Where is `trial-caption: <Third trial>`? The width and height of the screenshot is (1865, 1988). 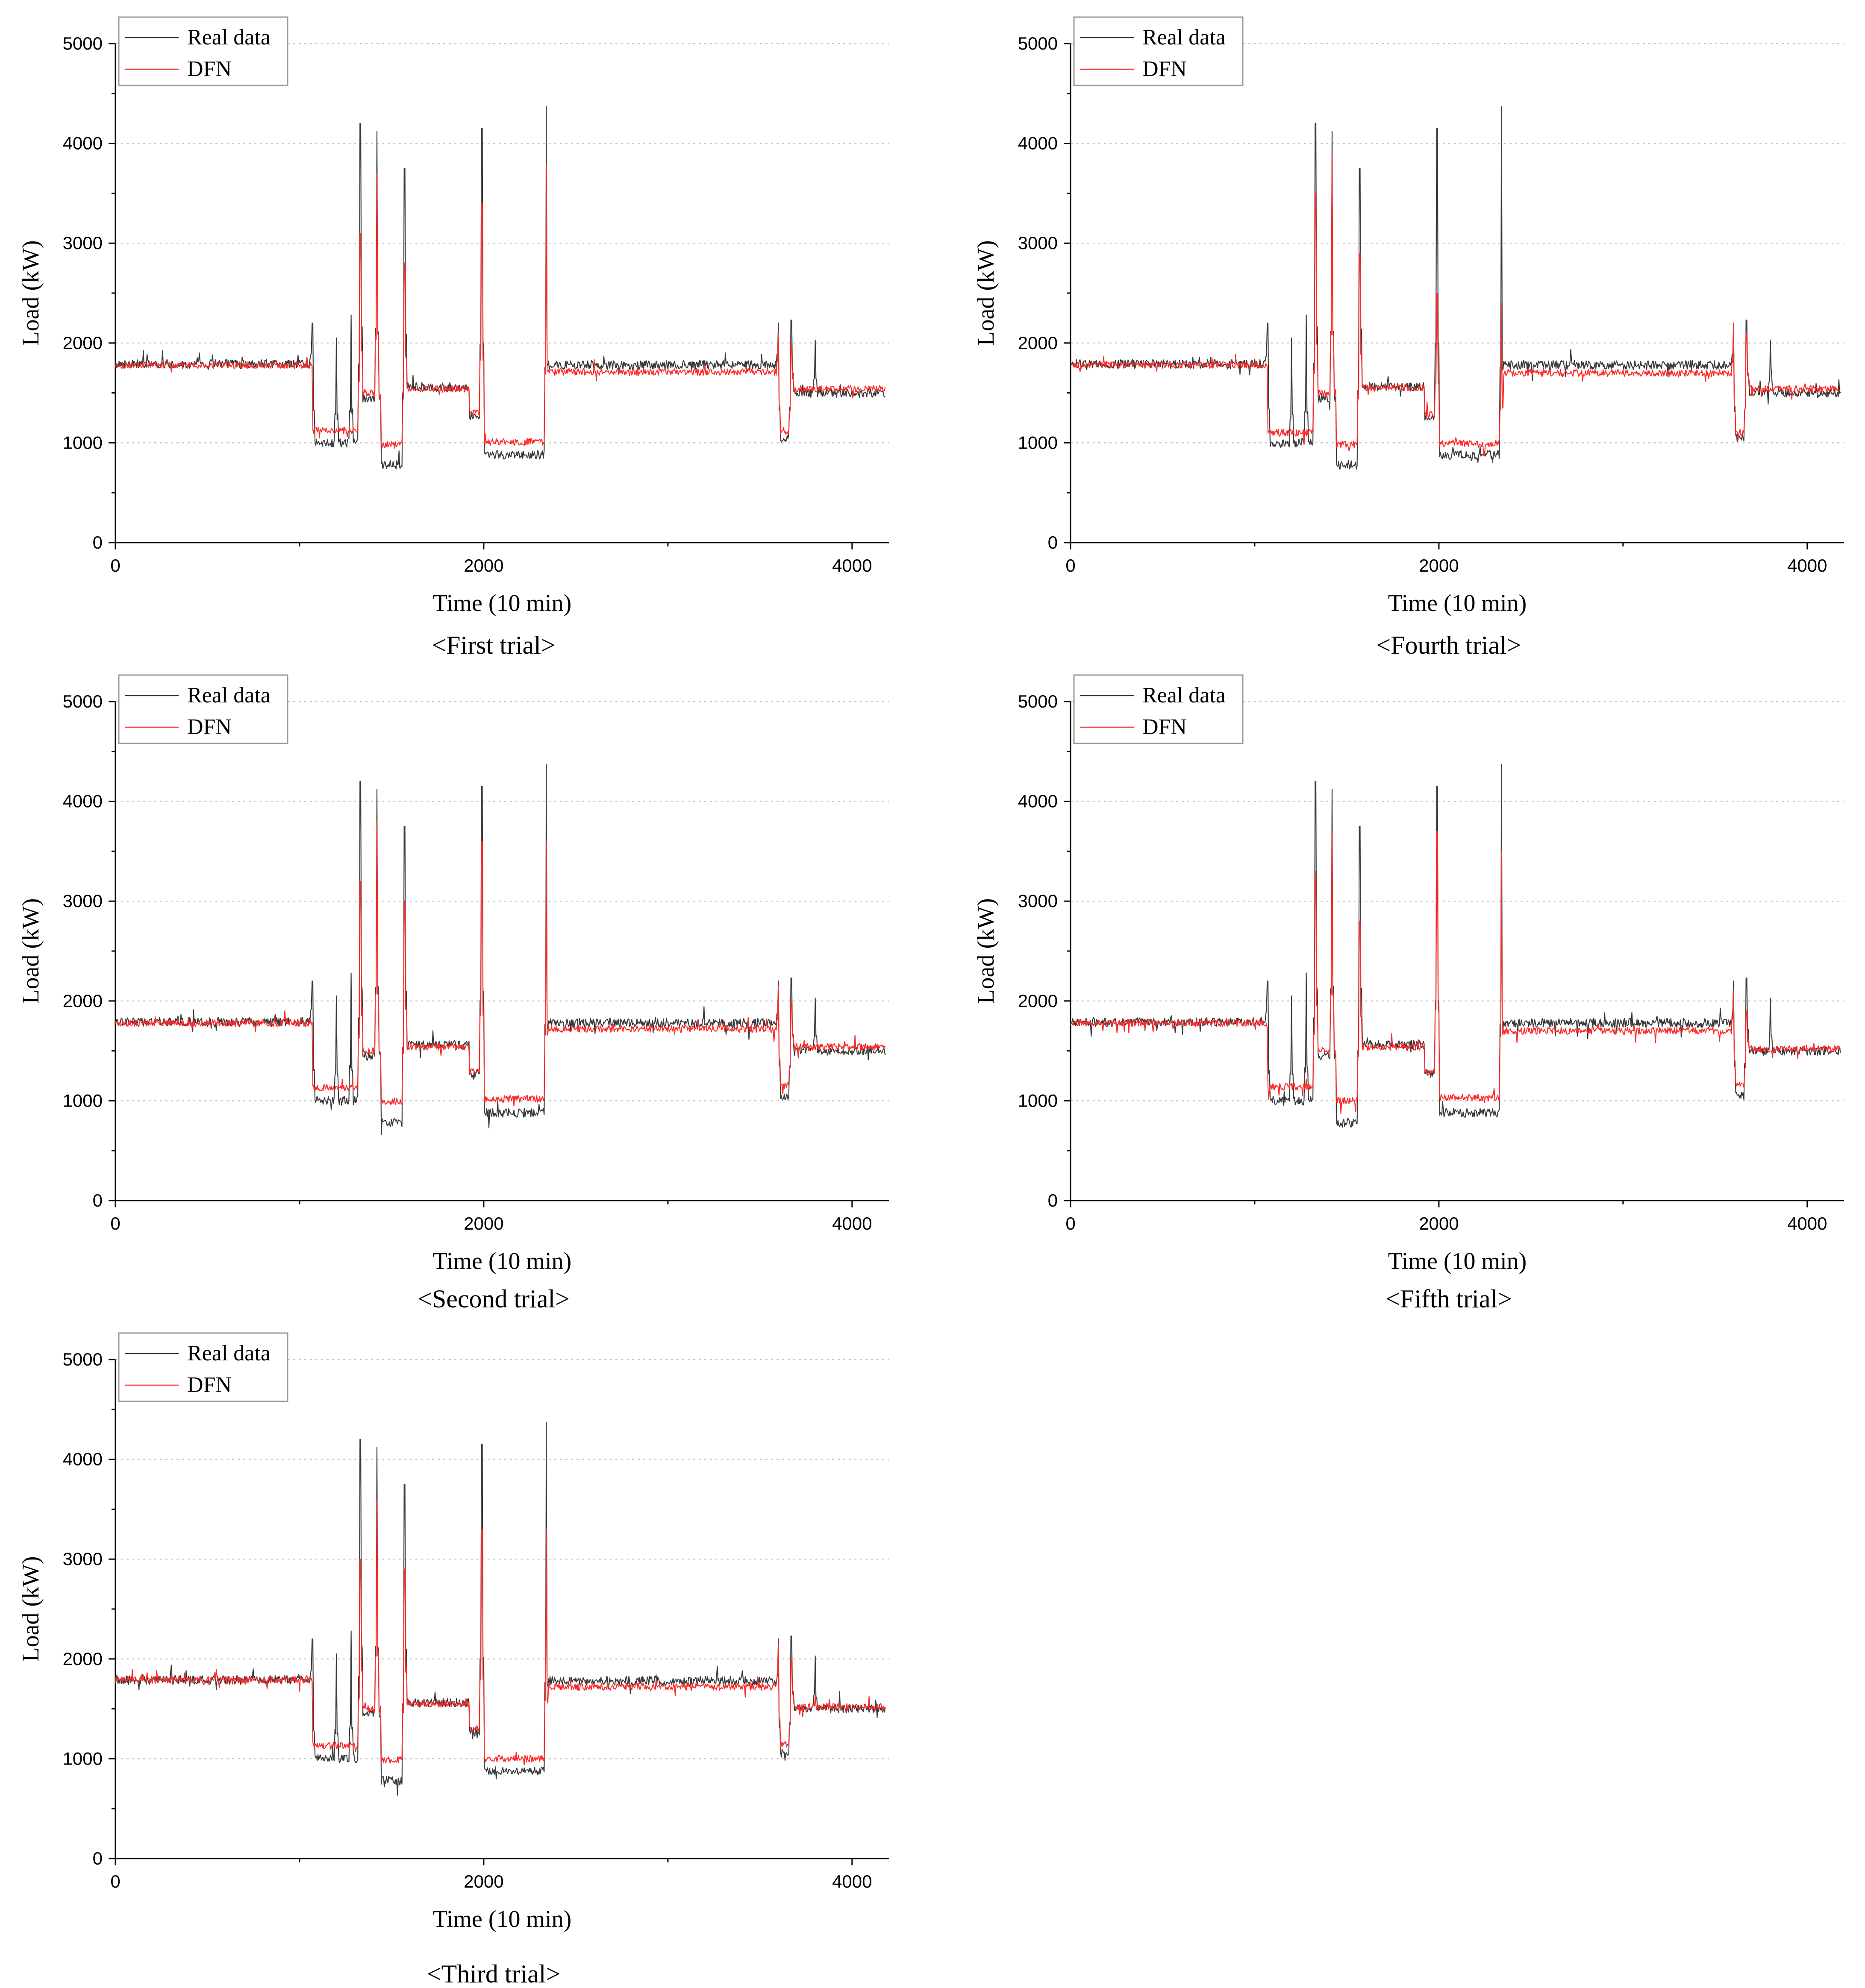
trial-caption: <Third trial> is located at coordinates (494, 1974).